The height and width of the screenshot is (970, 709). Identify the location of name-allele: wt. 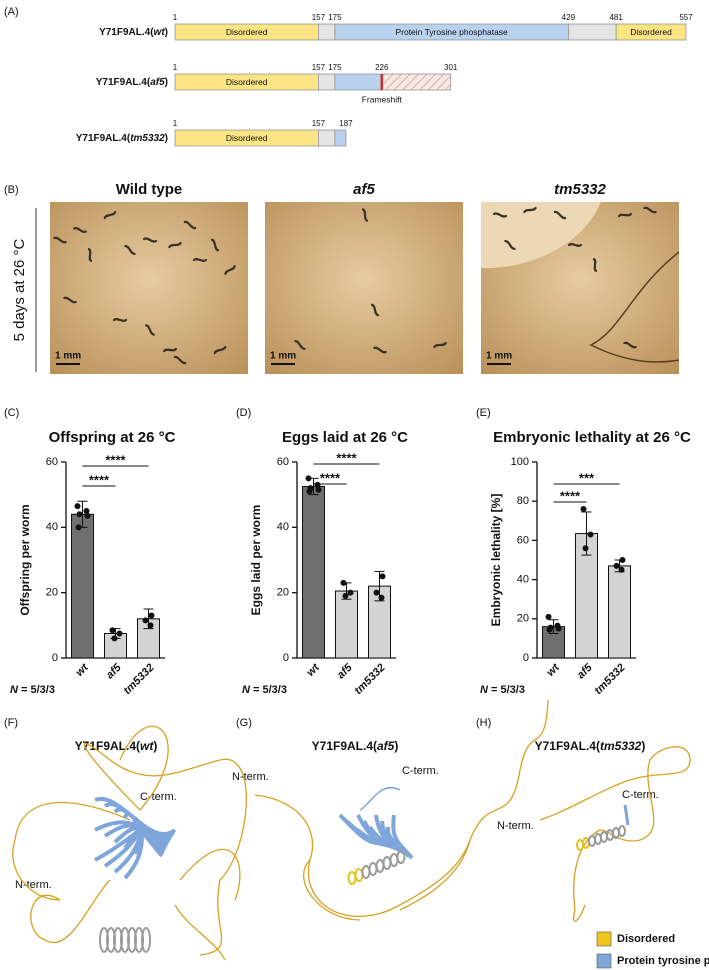
(160, 32).